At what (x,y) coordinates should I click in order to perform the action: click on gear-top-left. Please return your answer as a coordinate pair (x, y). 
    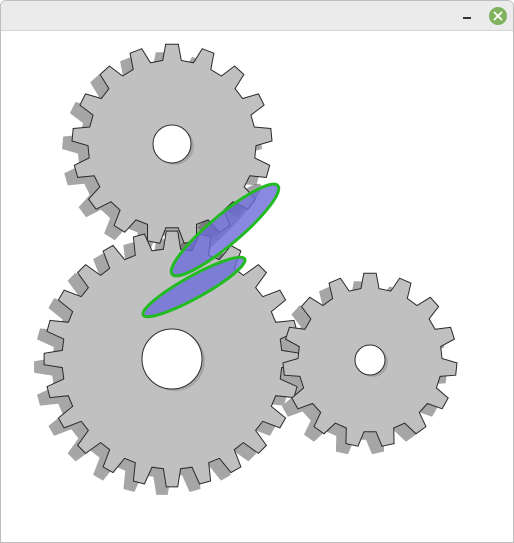
    Looking at the image, I should click on (172, 143).